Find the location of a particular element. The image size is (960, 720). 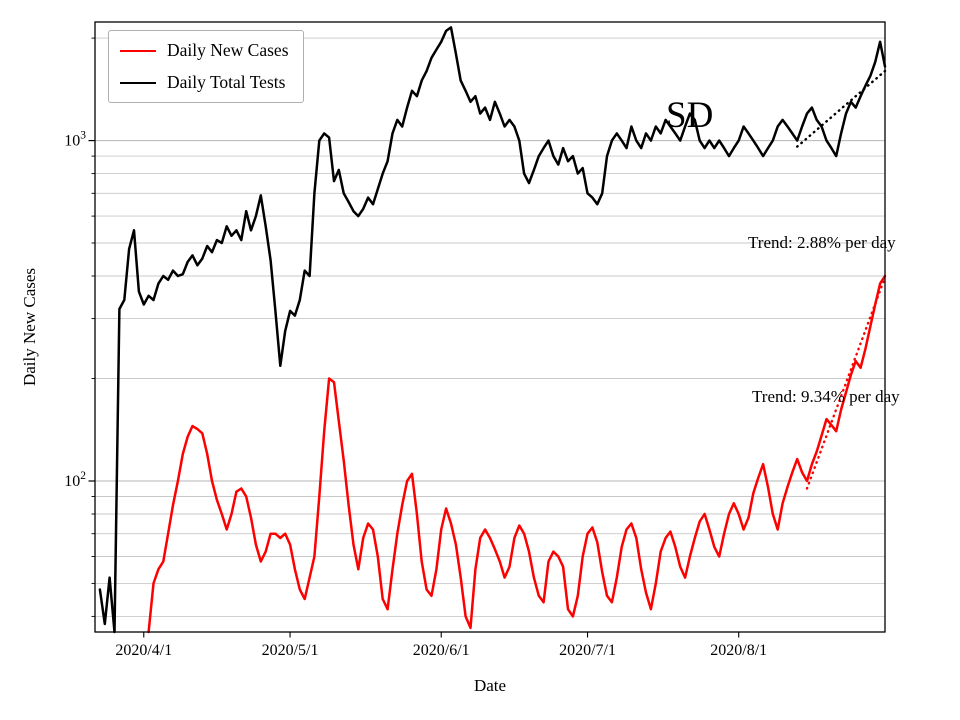

y-tick-label: 10³ is located at coordinates (75, 140).